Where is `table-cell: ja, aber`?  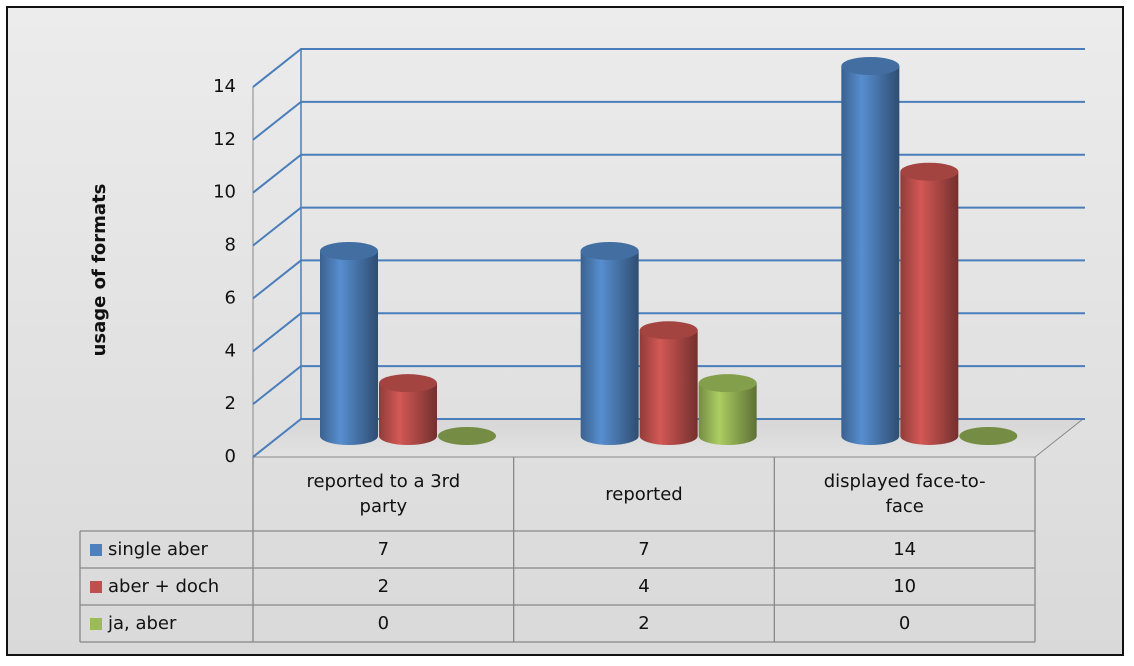
table-cell: ja, aber is located at coordinates (166, 623).